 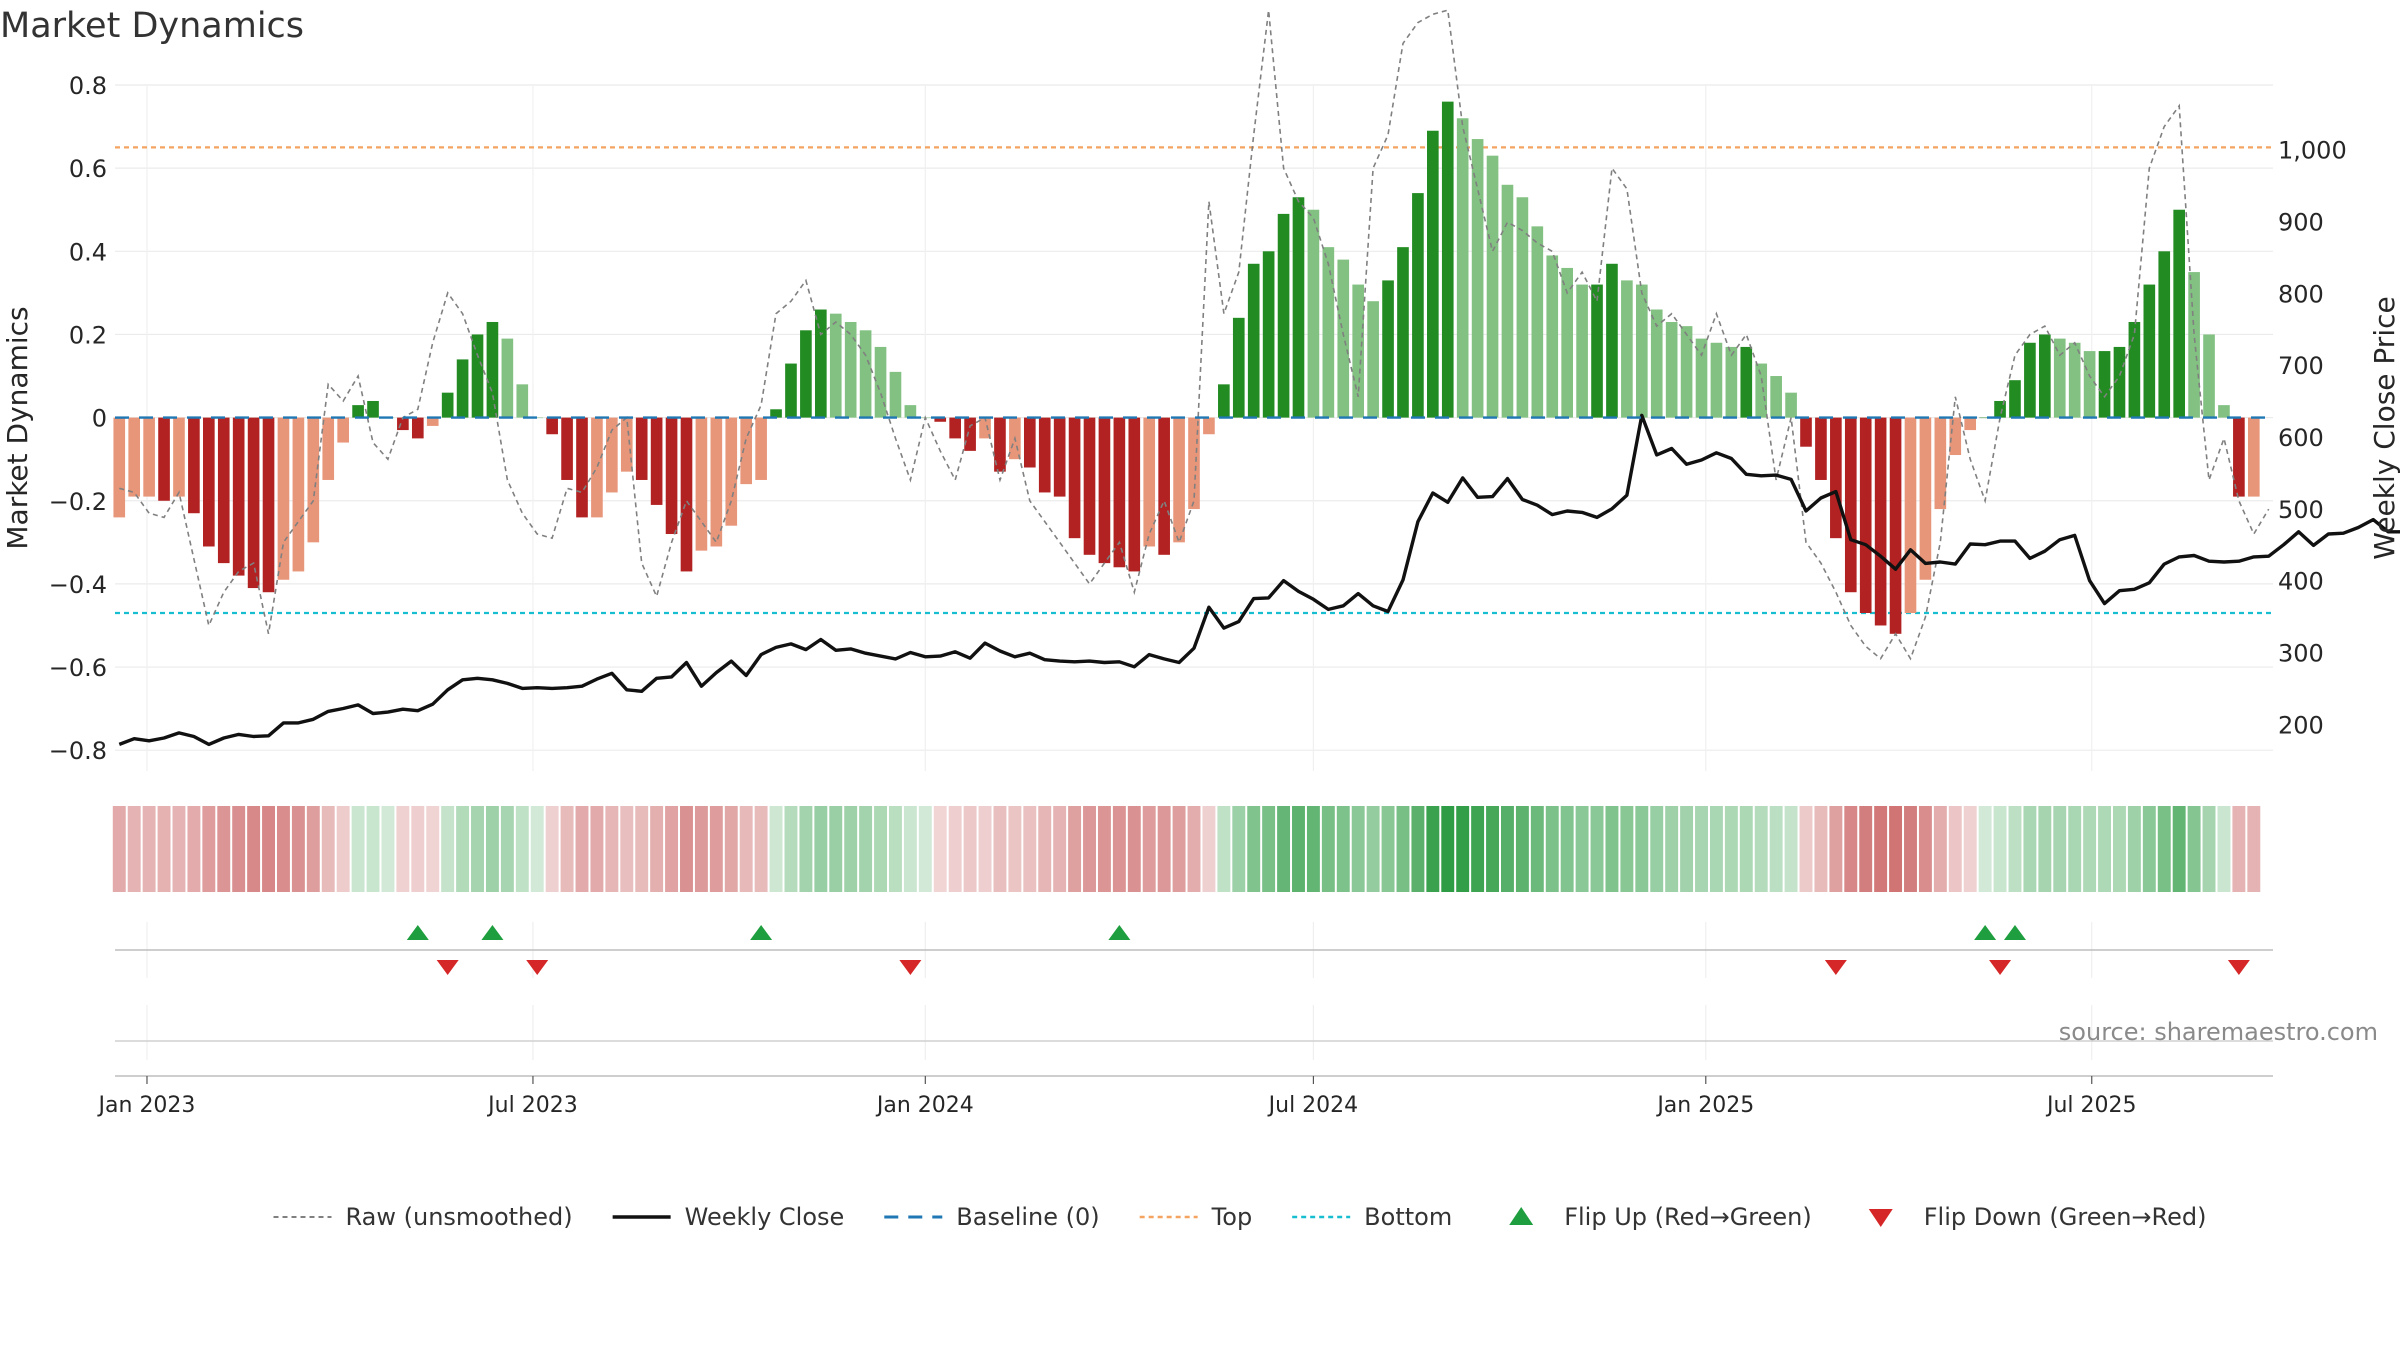 What do you see at coordinates (152, 26) in the screenshot?
I see `chart-title: Market Dynamics` at bounding box center [152, 26].